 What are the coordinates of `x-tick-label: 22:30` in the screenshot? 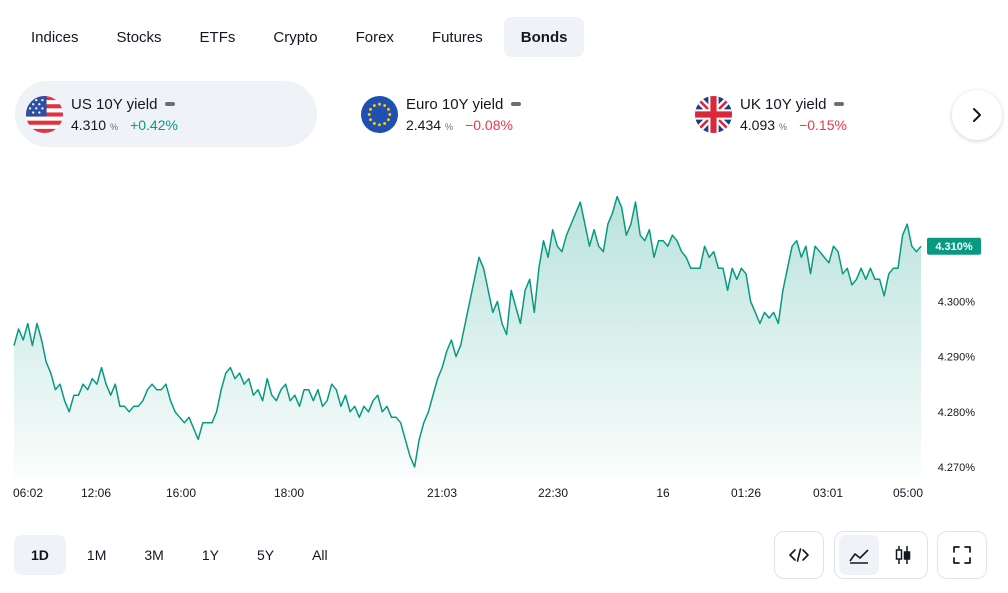 It's located at (553, 493).